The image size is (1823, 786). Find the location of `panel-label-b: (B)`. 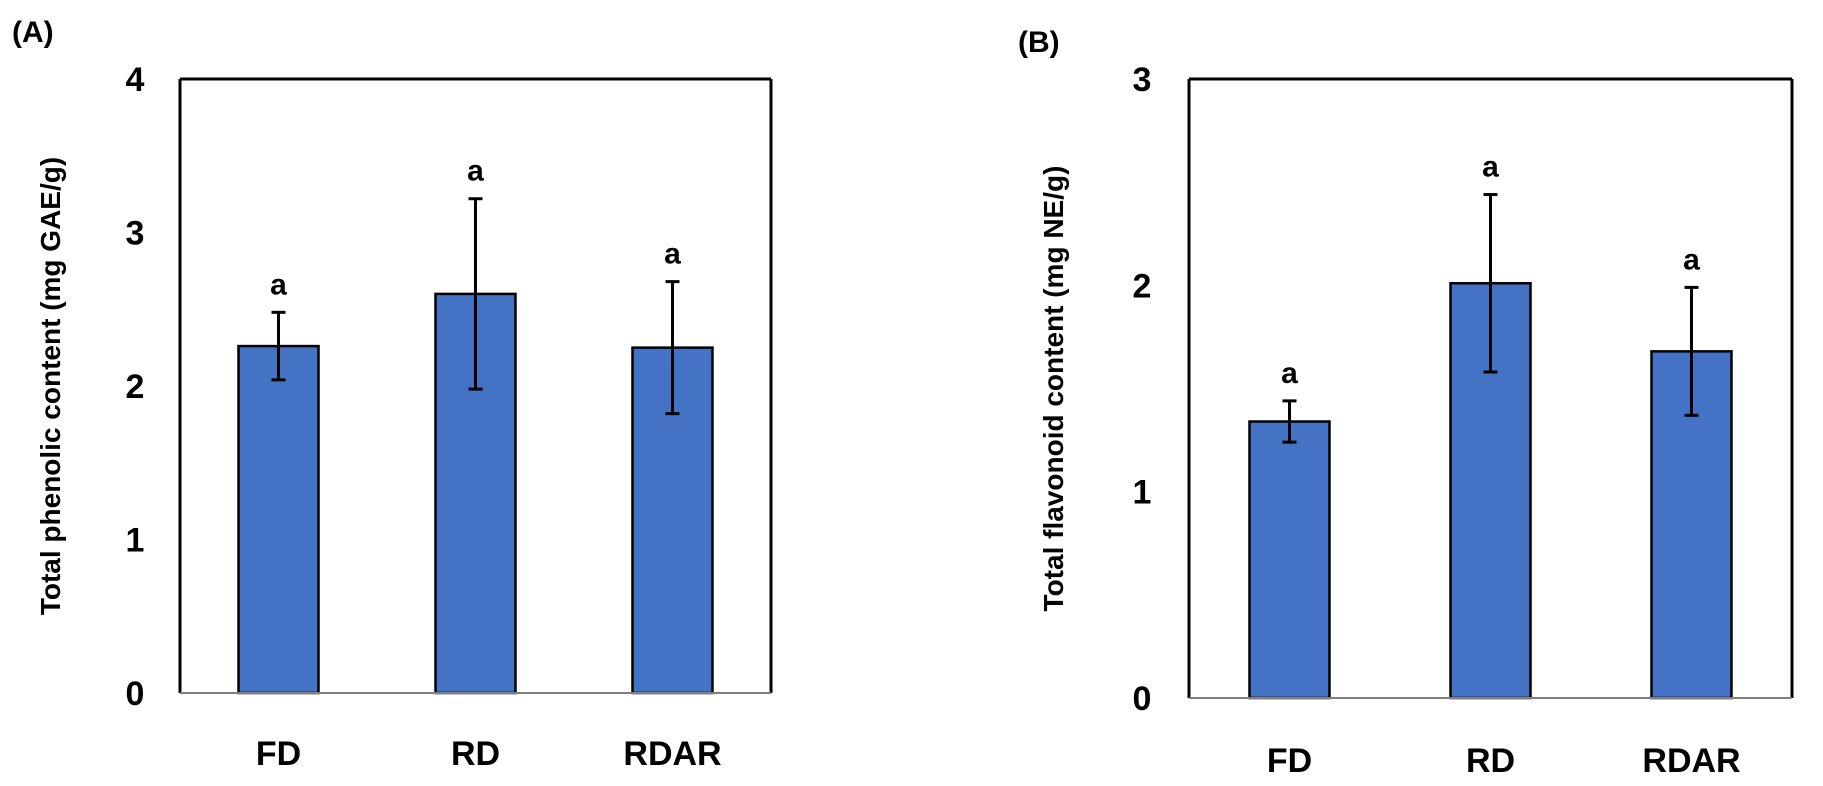

panel-label-b: (B) is located at coordinates (1039, 42).